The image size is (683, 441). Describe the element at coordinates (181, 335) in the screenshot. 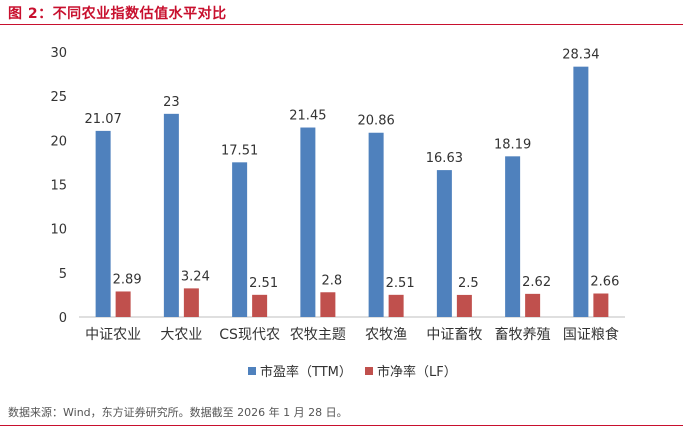

I see `x-category-label: 大农业` at that location.